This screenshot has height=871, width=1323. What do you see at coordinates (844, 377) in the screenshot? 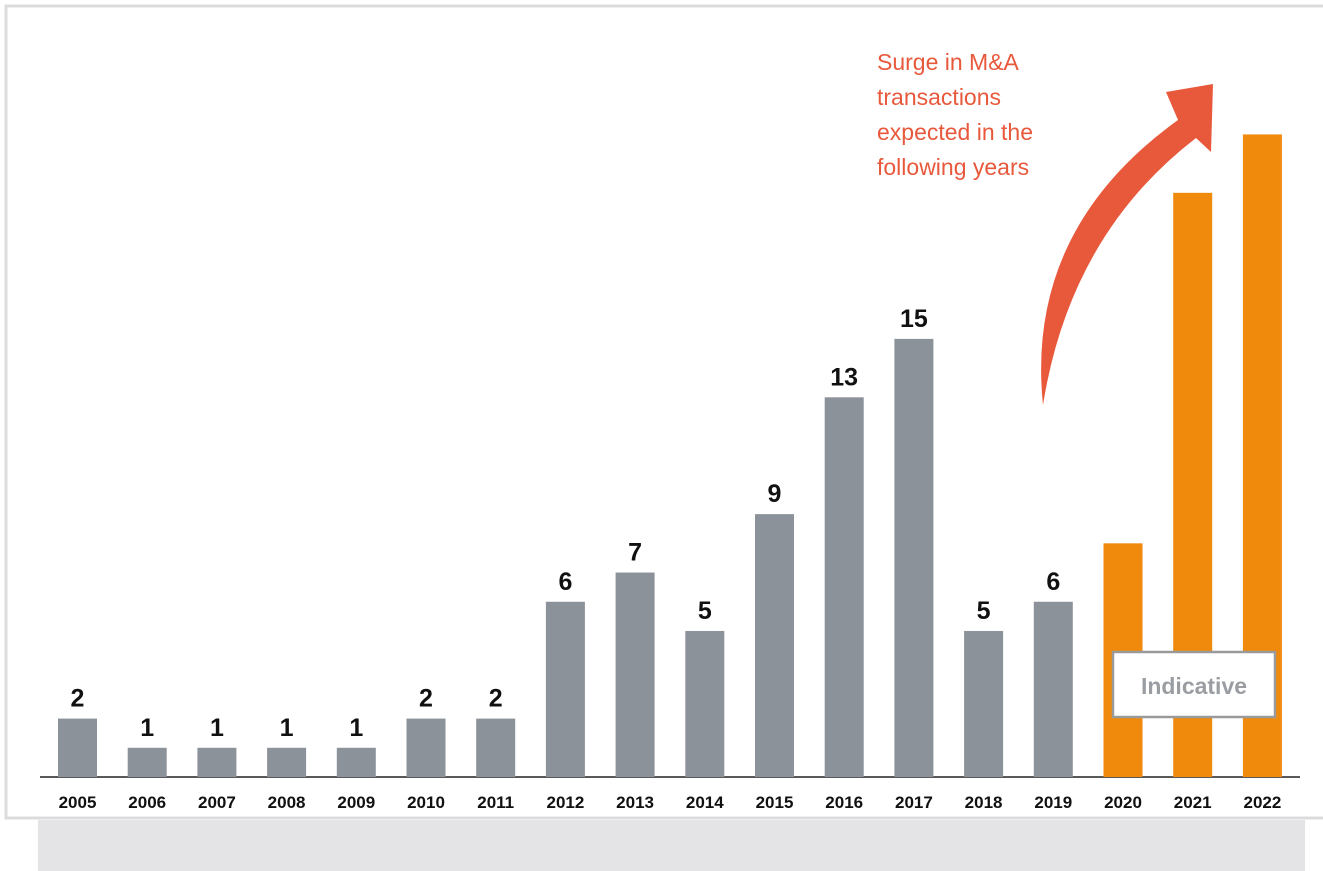
I see `value-label: 13` at bounding box center [844, 377].